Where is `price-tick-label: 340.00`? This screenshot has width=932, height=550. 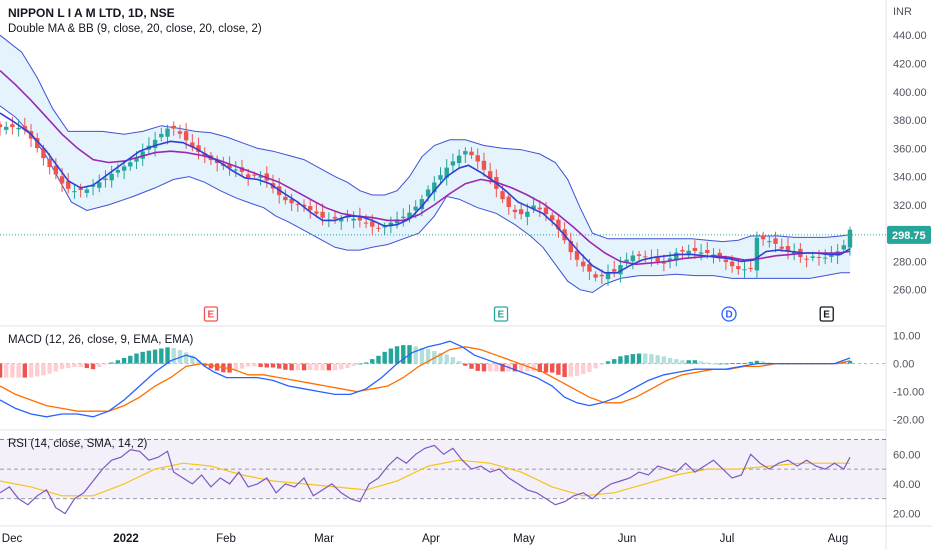 price-tick-label: 340.00 is located at coordinates (910, 178).